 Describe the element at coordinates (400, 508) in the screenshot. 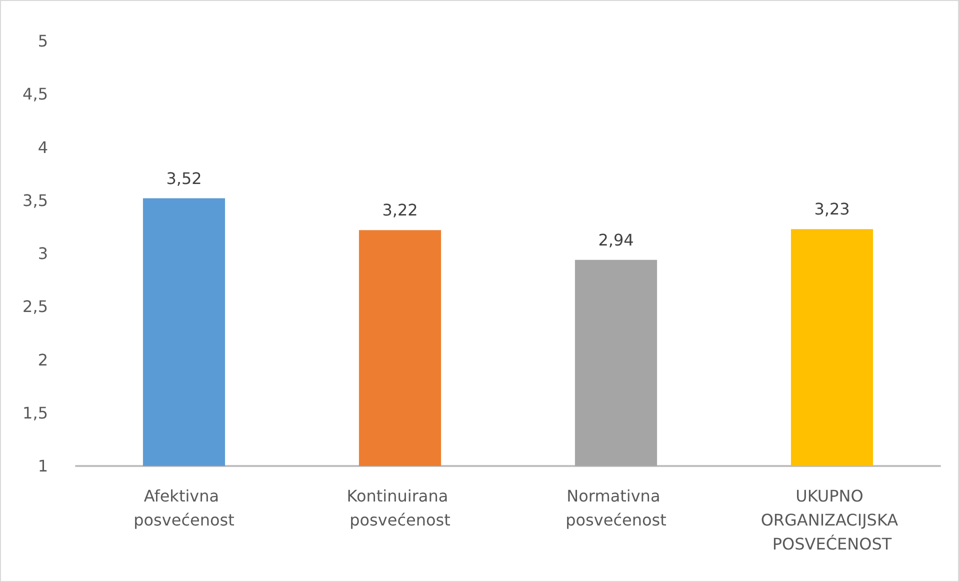

I see `x-tick-label: Kontinuirana posvećenost` at that location.